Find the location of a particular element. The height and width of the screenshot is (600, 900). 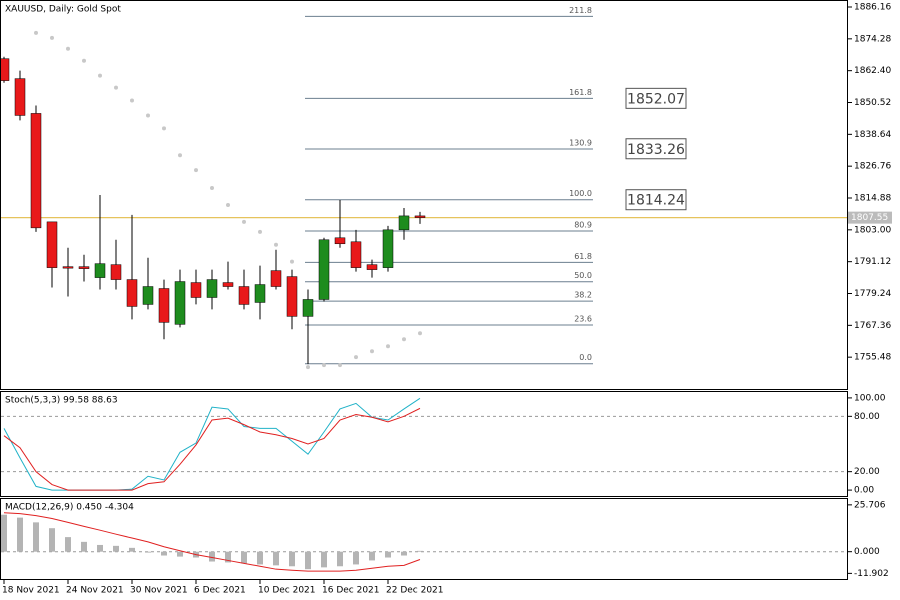

y-tick-label: 1755.48 is located at coordinates (872, 358).